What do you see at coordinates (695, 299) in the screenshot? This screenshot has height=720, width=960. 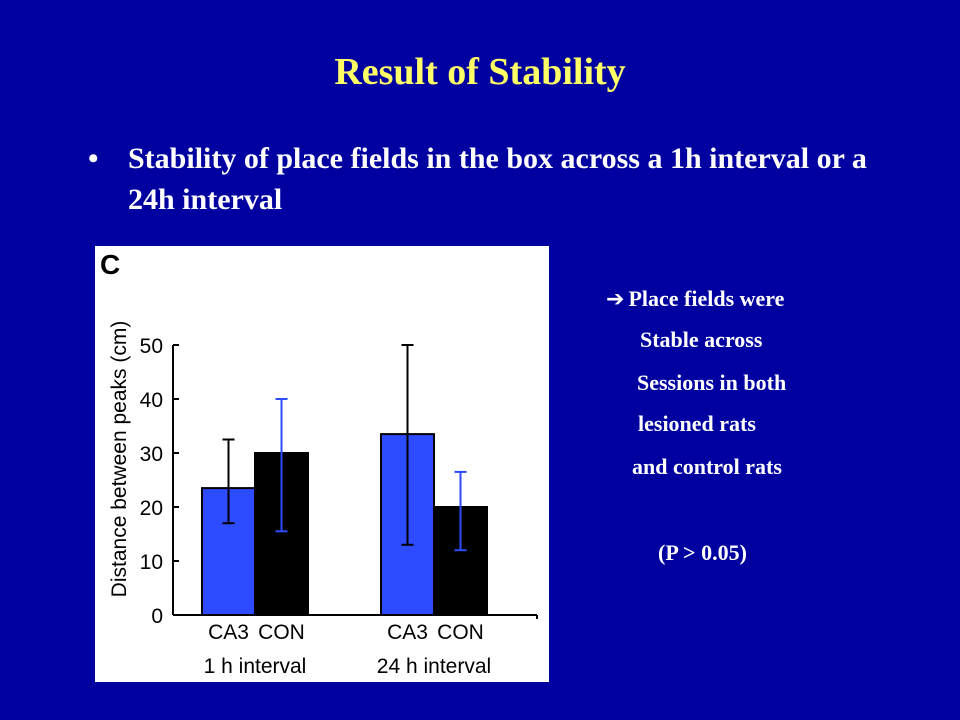 I see `note-line-1: ➔ Place fields were` at bounding box center [695, 299].